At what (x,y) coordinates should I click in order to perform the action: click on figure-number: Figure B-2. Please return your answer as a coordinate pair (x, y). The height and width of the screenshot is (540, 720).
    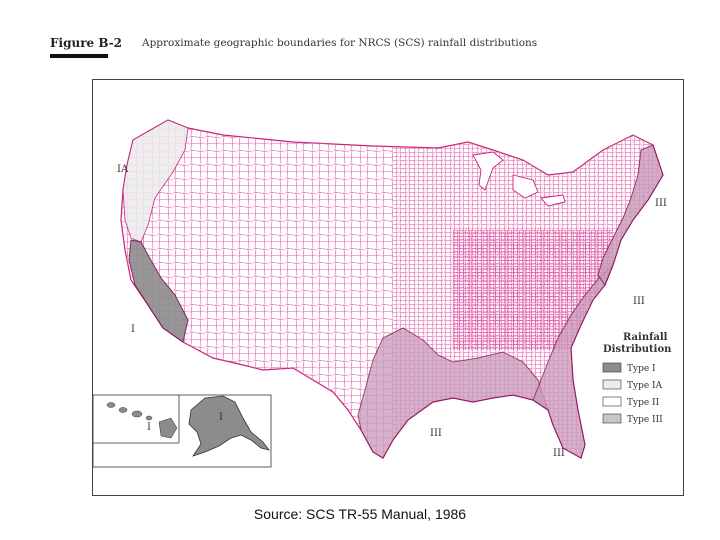
    Looking at the image, I should click on (86, 43).